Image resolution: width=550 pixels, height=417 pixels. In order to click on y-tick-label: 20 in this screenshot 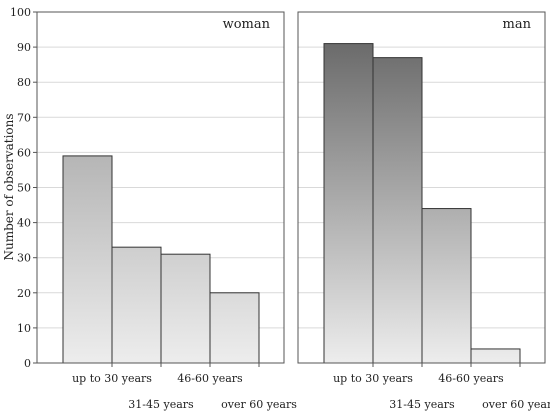, I will do `click(24, 293)`.